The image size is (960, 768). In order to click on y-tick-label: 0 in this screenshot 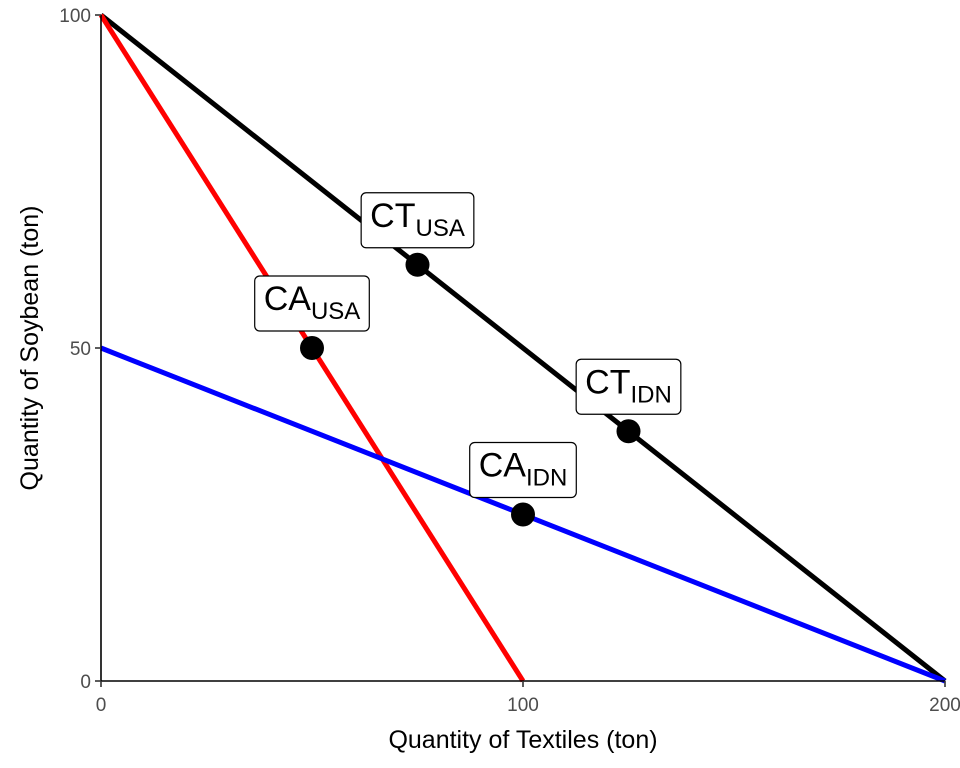, I will do `click(85, 682)`.